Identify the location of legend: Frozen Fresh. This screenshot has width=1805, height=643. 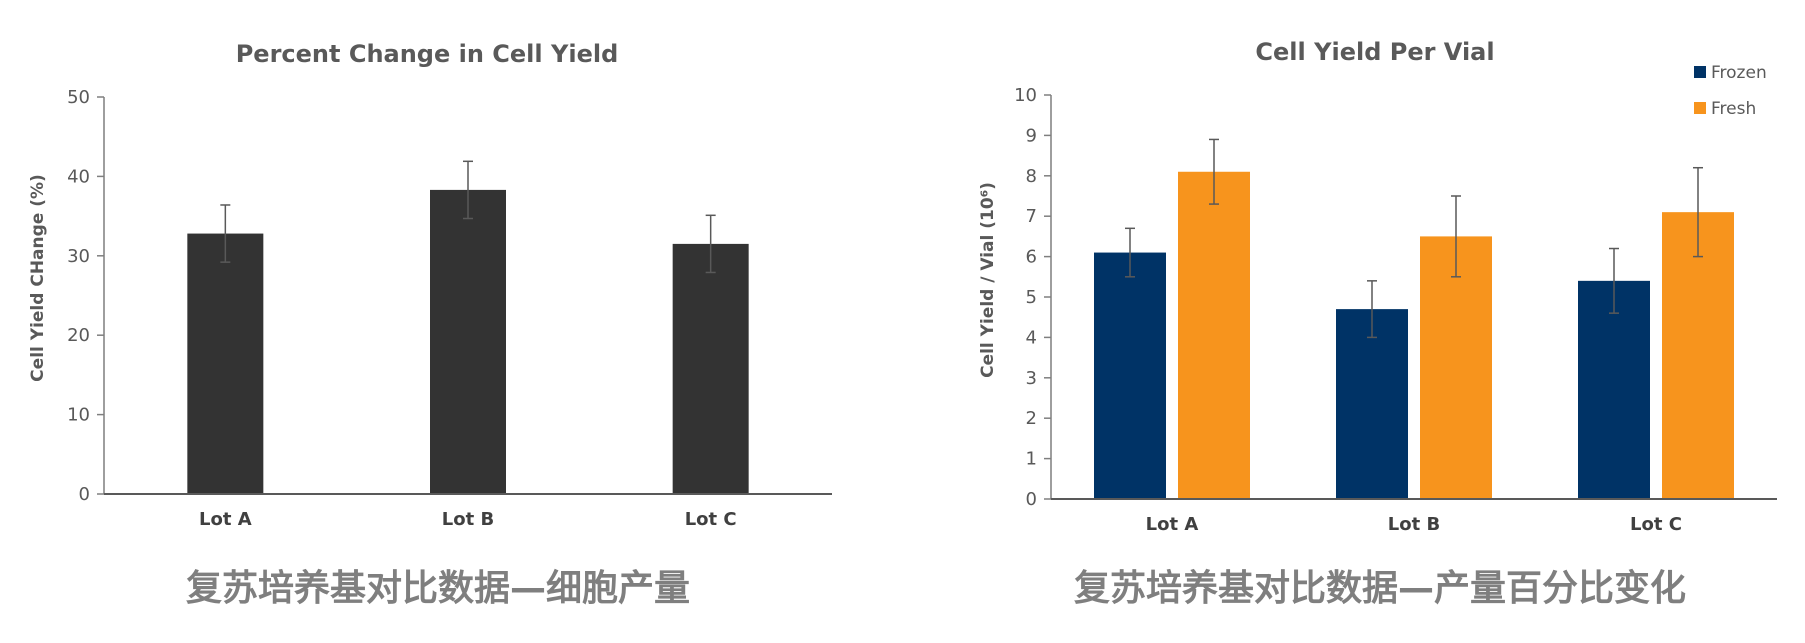
(1730, 91).